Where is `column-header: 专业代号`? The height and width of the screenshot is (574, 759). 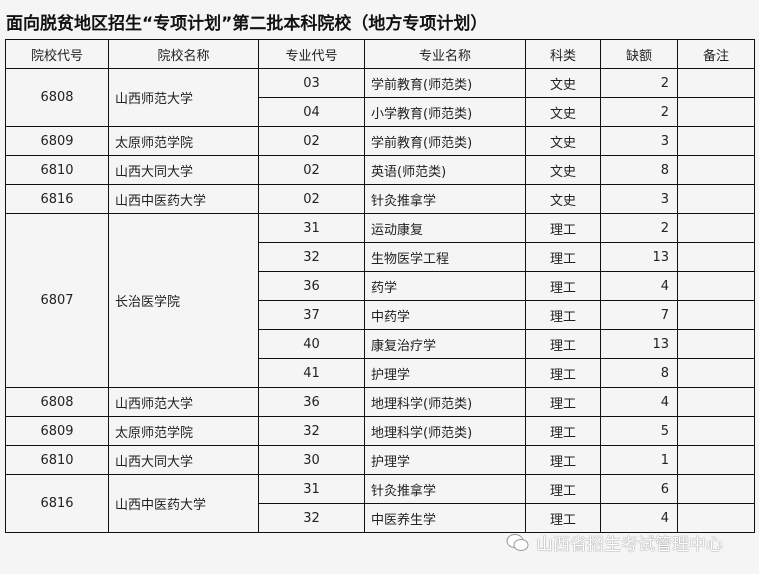
column-header: 专业代号 is located at coordinates (311, 54).